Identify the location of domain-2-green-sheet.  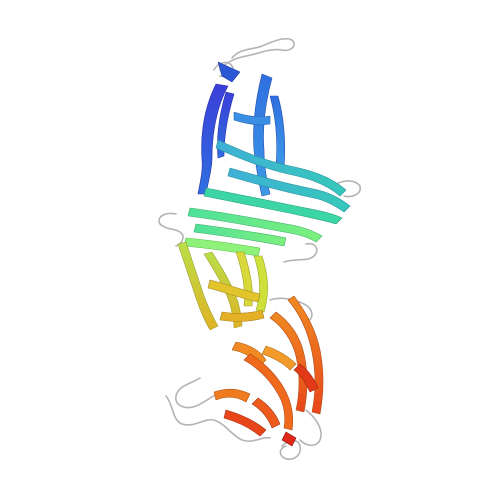
(267, 198).